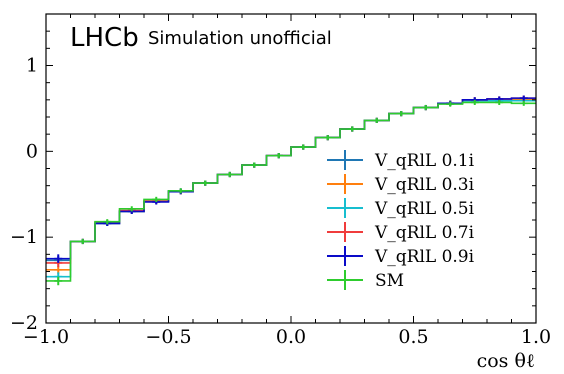  Describe the element at coordinates (413, 337) in the screenshot. I see `x-tick-label: 0.5` at that location.